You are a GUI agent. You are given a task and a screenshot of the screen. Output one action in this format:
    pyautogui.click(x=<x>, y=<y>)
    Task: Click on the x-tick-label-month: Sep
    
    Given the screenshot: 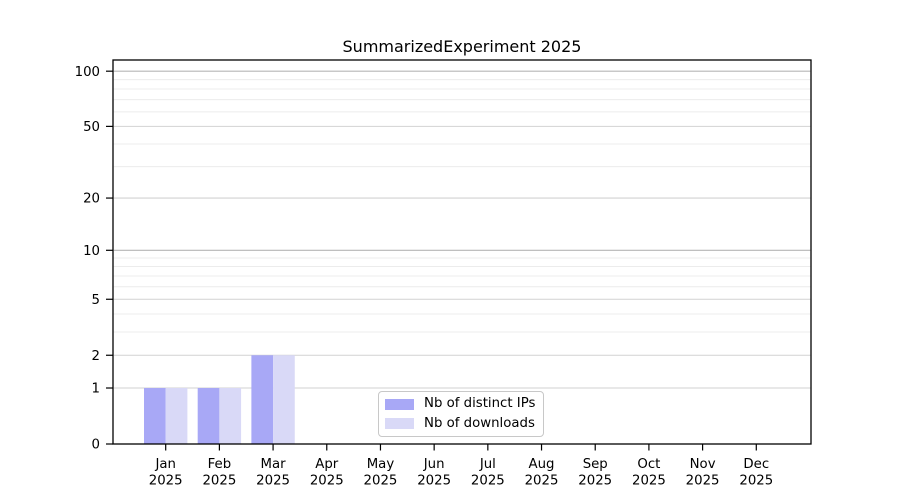 What is the action you would take?
    pyautogui.click(x=595, y=464)
    